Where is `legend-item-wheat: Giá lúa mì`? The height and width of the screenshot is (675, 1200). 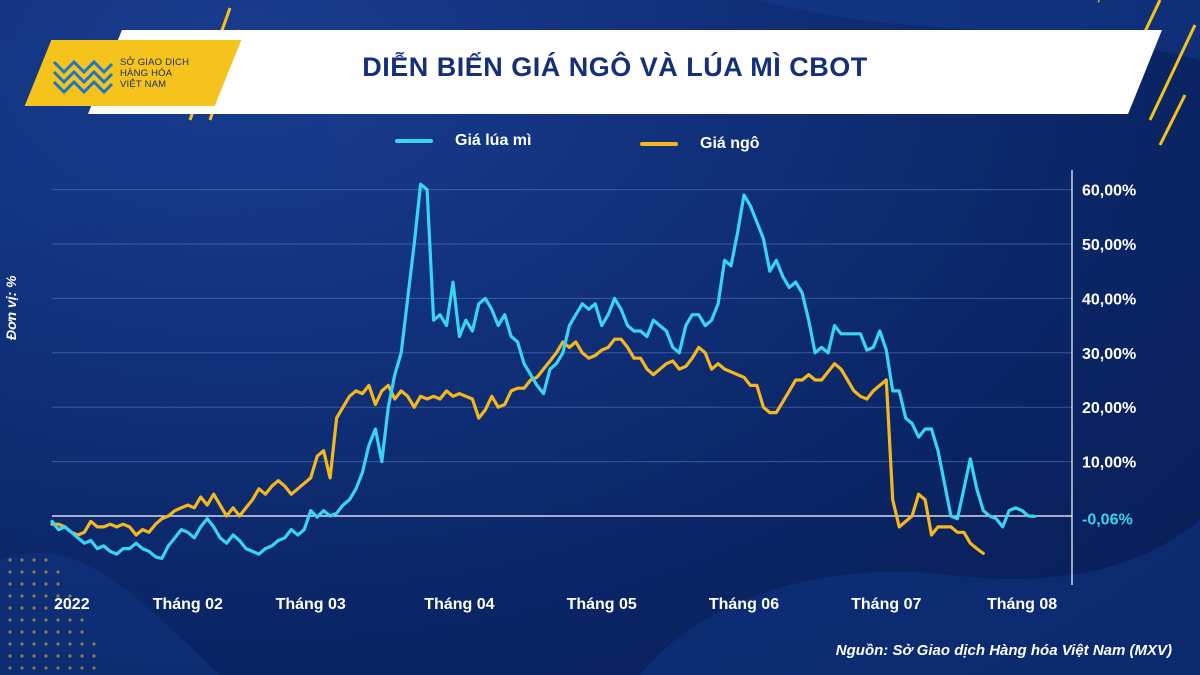
legend-item-wheat: Giá lúa mì is located at coordinates (463, 141).